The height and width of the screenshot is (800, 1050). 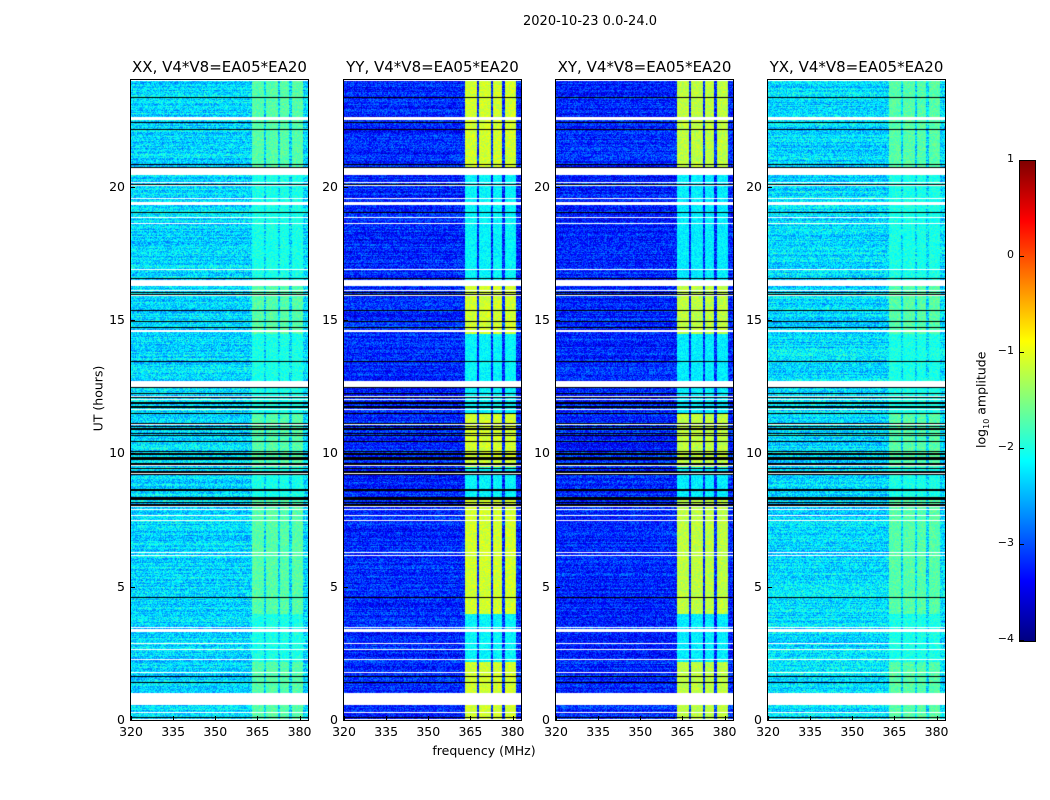 I want to click on figure-suptitle: 2020-10-23 0.0-24.0, so click(x=590, y=21).